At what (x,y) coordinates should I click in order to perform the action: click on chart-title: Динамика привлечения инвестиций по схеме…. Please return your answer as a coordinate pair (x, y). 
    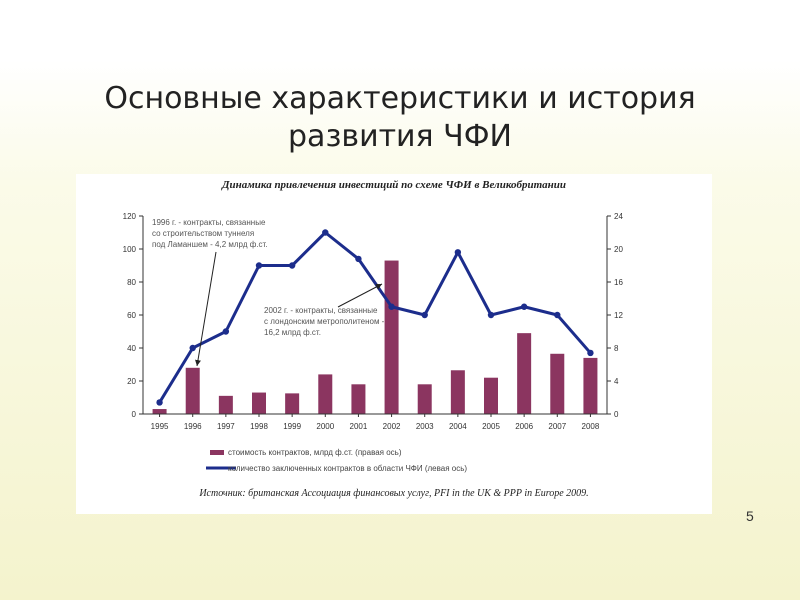
    Looking at the image, I should click on (393, 185).